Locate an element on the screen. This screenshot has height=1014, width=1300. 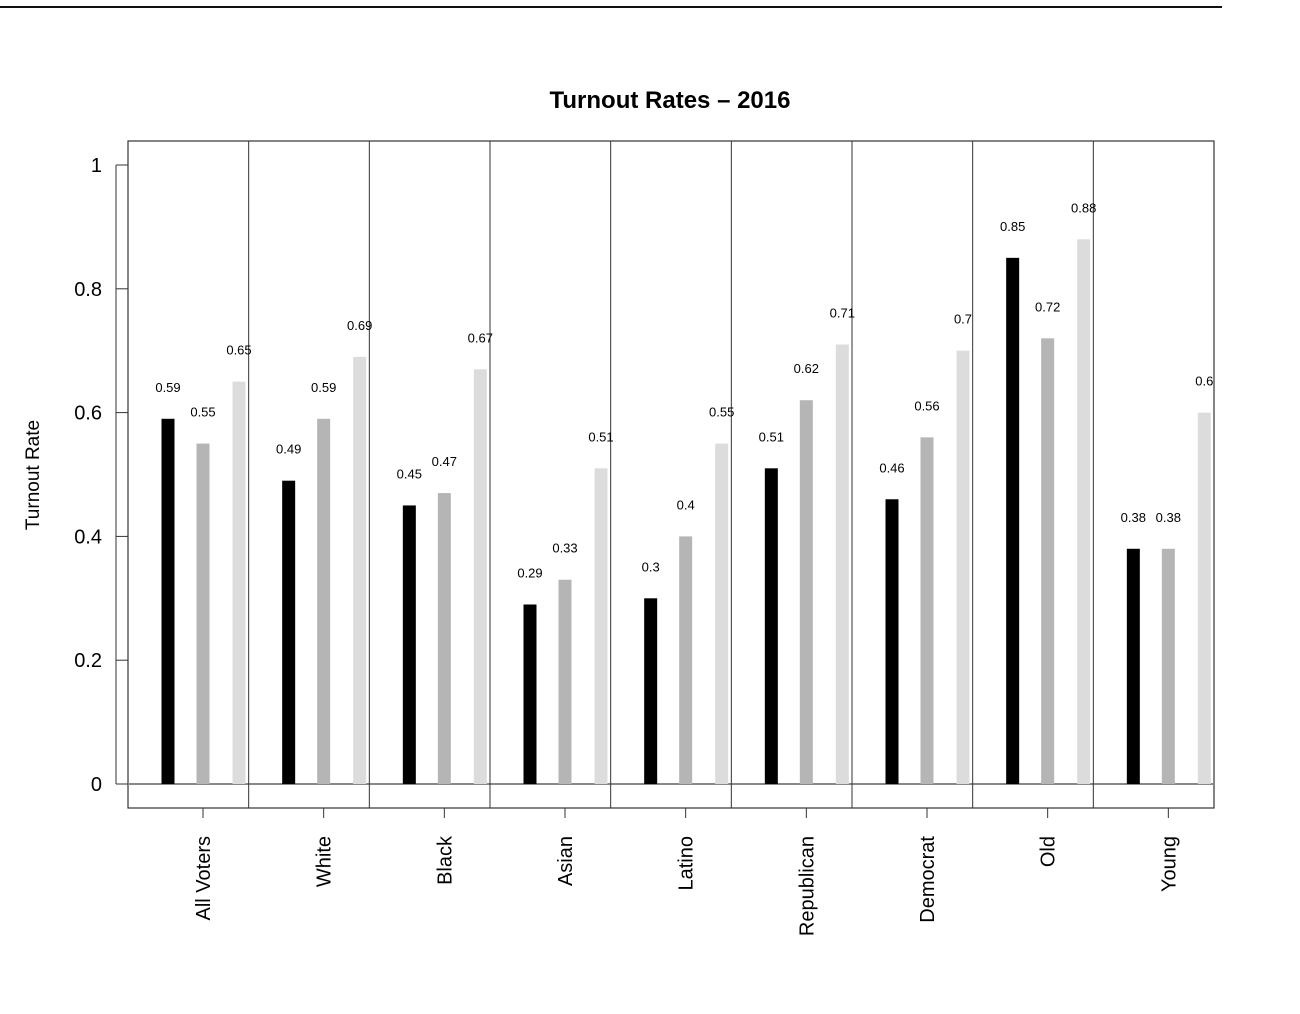
data-label: 0.45 is located at coordinates (409, 473).